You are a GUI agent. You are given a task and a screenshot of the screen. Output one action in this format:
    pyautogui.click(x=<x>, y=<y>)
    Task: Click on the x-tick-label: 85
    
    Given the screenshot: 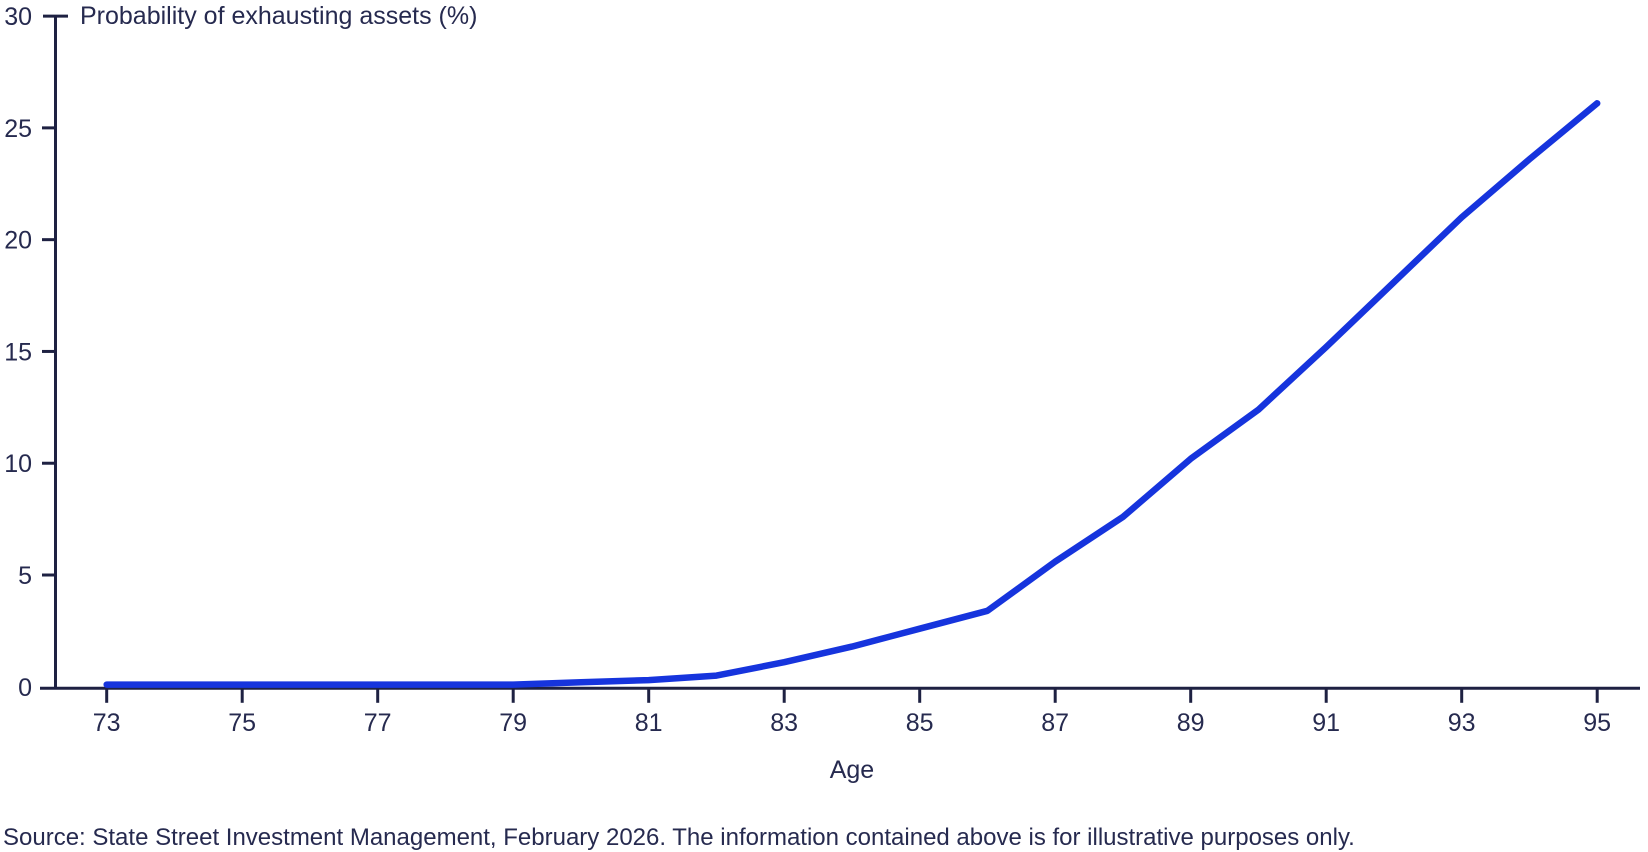 What is the action you would take?
    pyautogui.click(x=920, y=723)
    